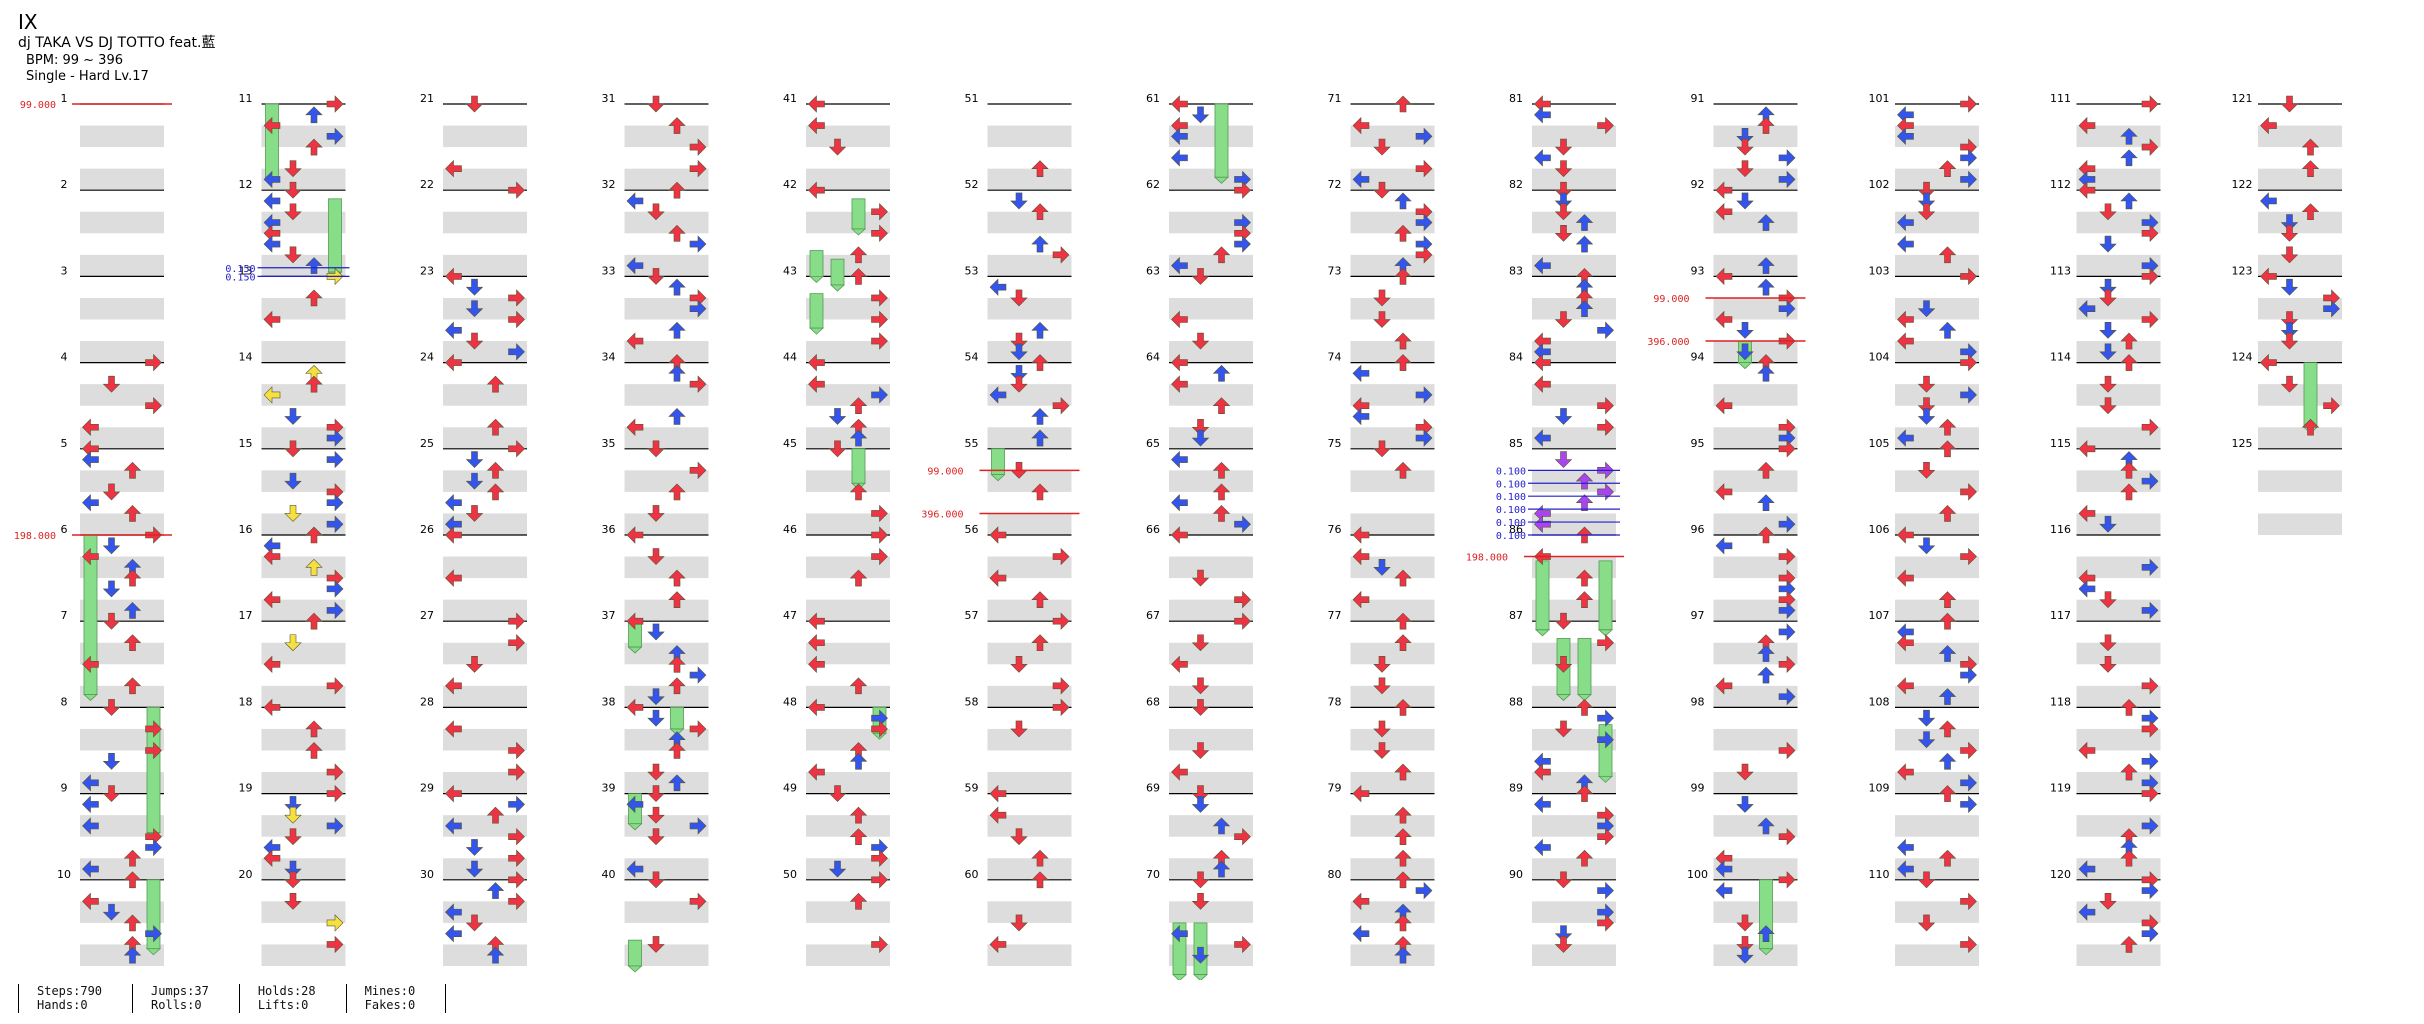 The height and width of the screenshot is (1024, 2424). Describe the element at coordinates (790, 443) in the screenshot. I see `measure-number: 45` at that location.